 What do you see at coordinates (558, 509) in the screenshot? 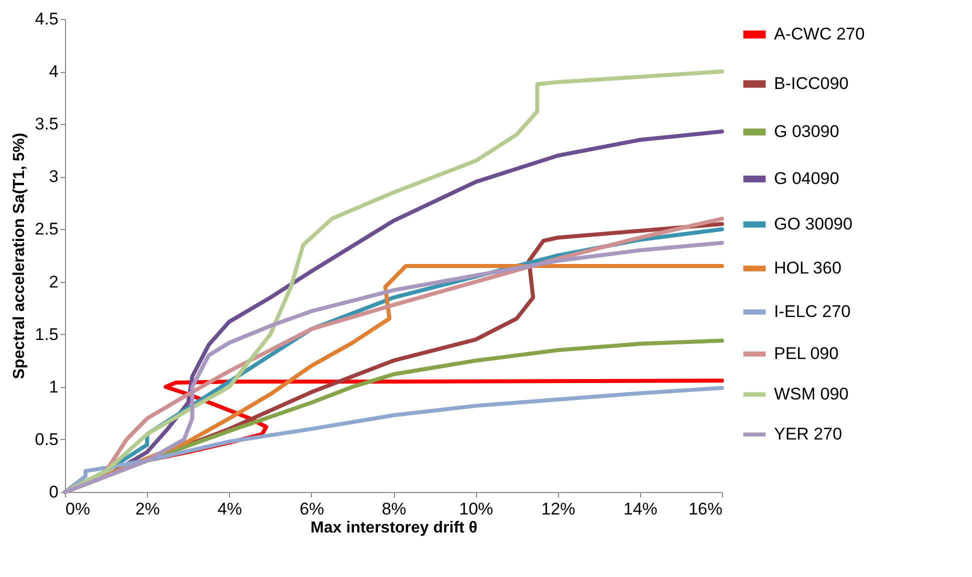
I see `x-tick-label: 12%` at bounding box center [558, 509].